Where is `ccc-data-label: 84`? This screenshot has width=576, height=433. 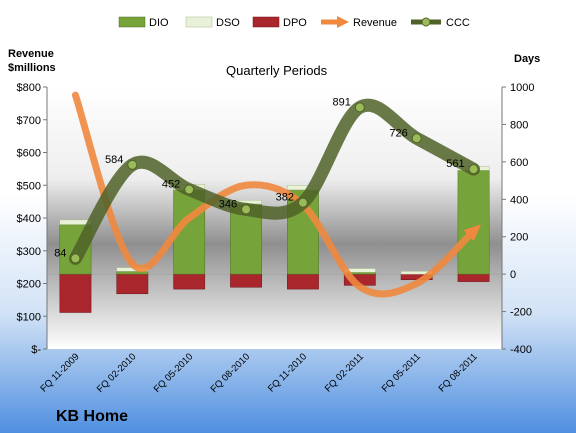 ccc-data-label: 84 is located at coordinates (60, 253).